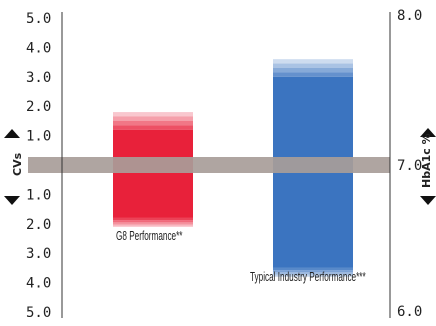  Describe the element at coordinates (409, 166) in the screenshot. I see `right-tick-label: 7.0` at that location.